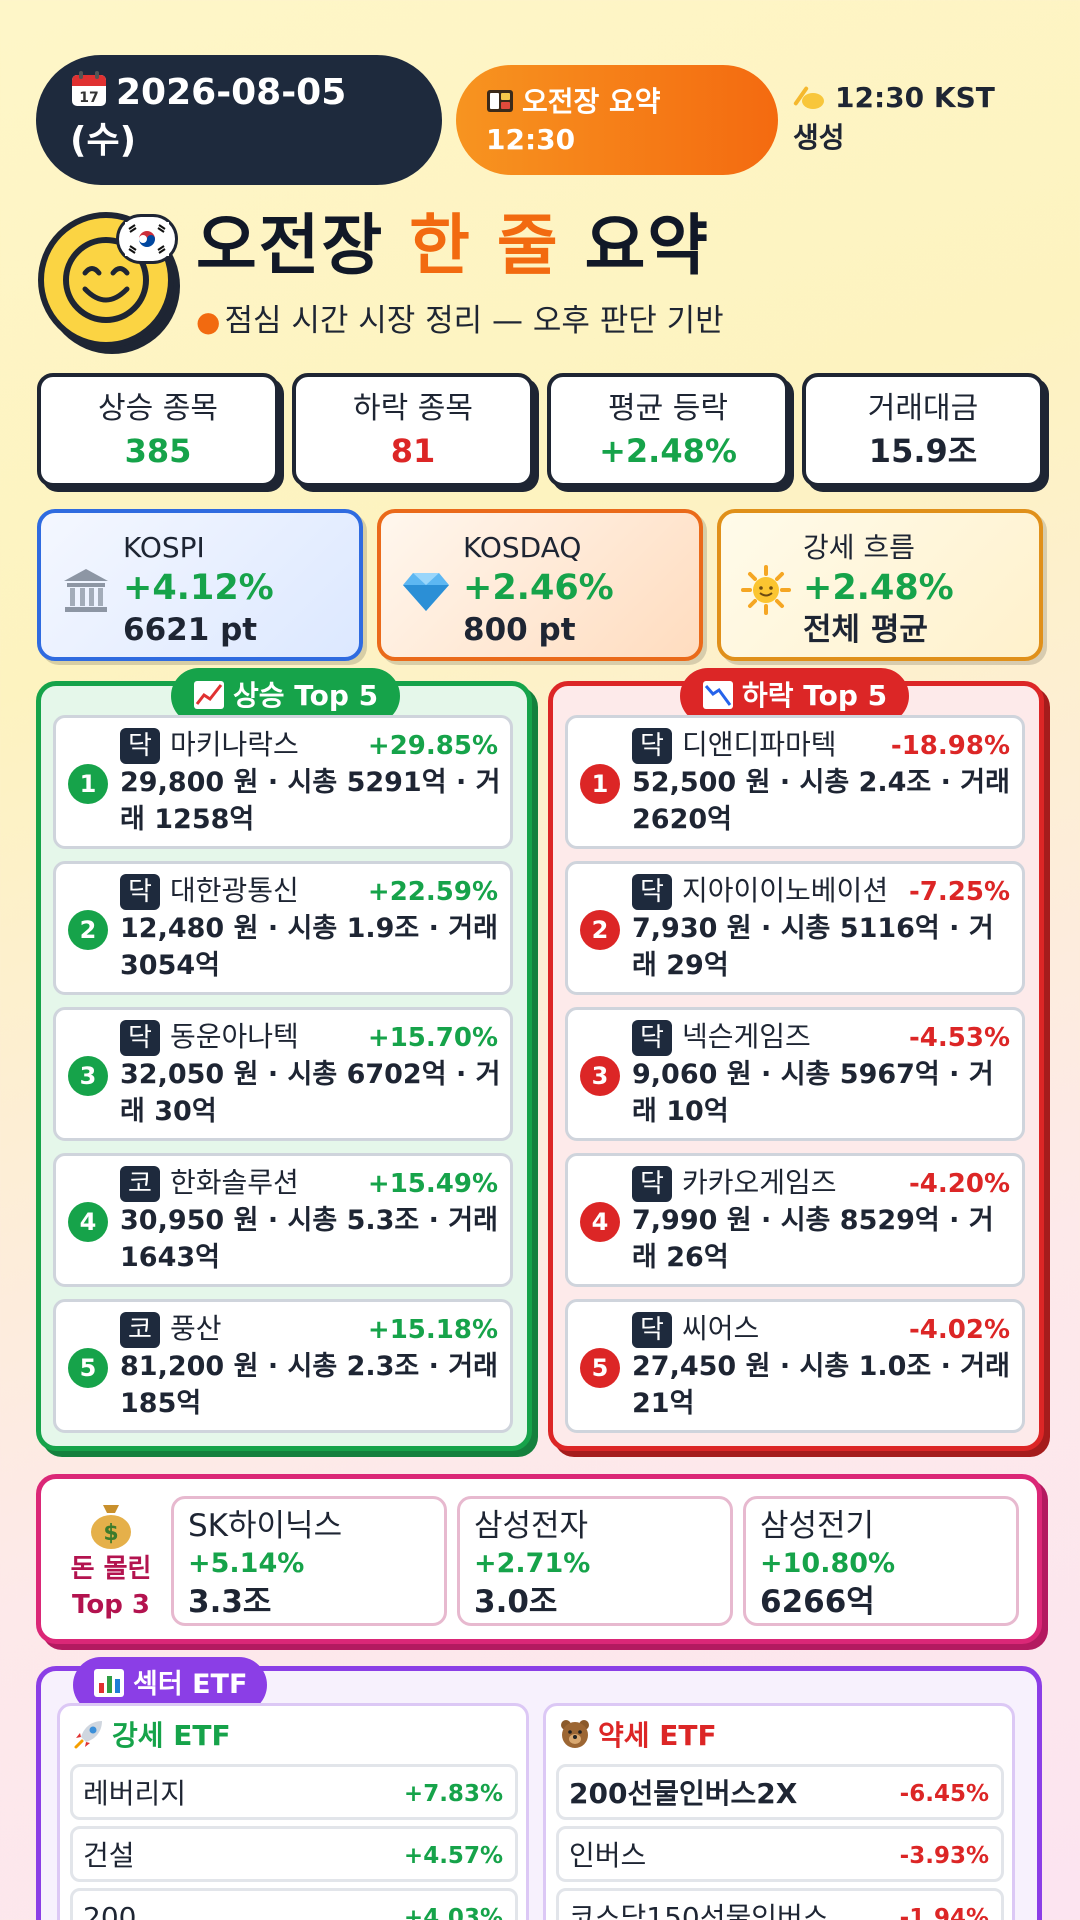 This screenshot has height=1920, width=1080. Describe the element at coordinates (923, 118) in the screenshot. I see `generated-info: 12:30 KST 생성` at that location.